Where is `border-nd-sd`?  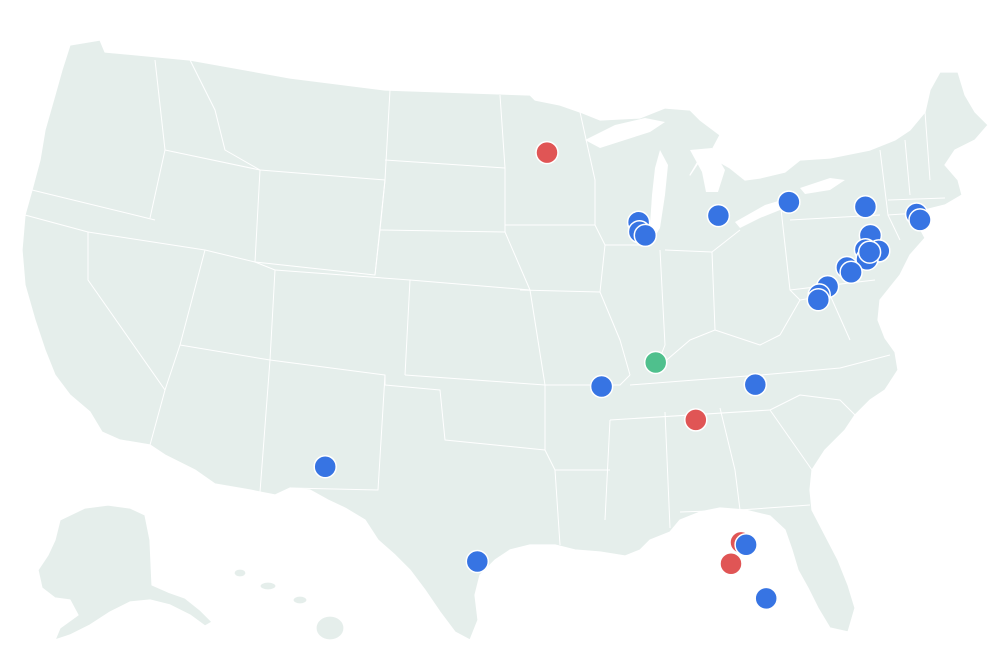 border-nd-sd is located at coordinates (382, 182).